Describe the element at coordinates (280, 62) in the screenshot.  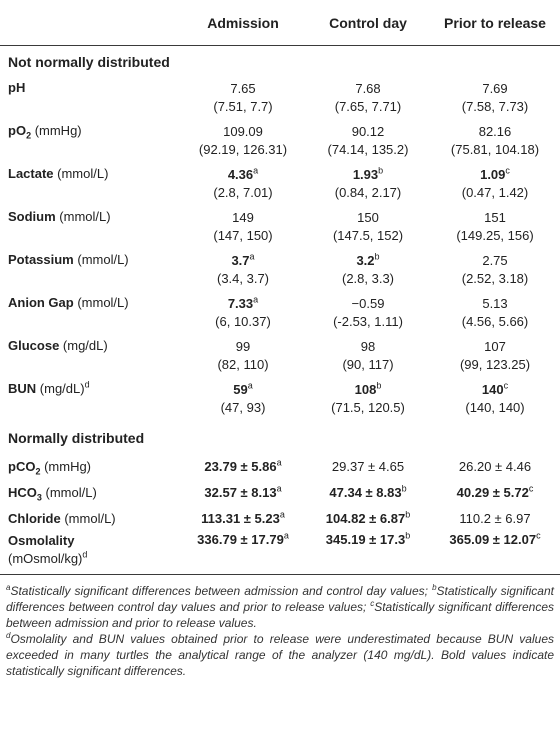
I see `section-row: Not normally distributed` at that location.